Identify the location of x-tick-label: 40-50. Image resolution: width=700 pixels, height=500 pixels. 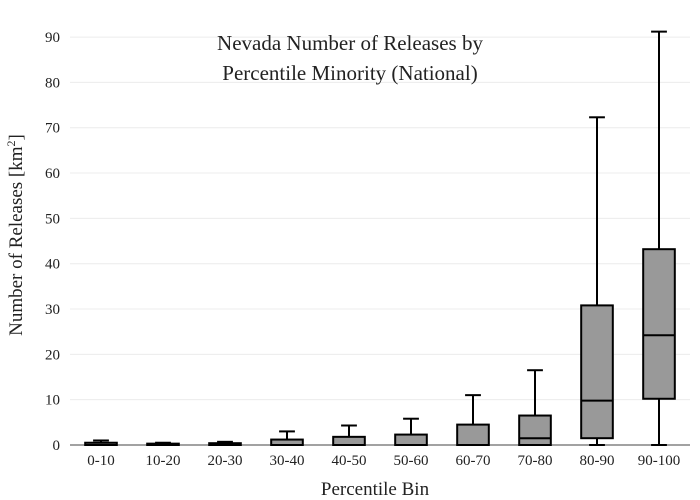
(349, 461).